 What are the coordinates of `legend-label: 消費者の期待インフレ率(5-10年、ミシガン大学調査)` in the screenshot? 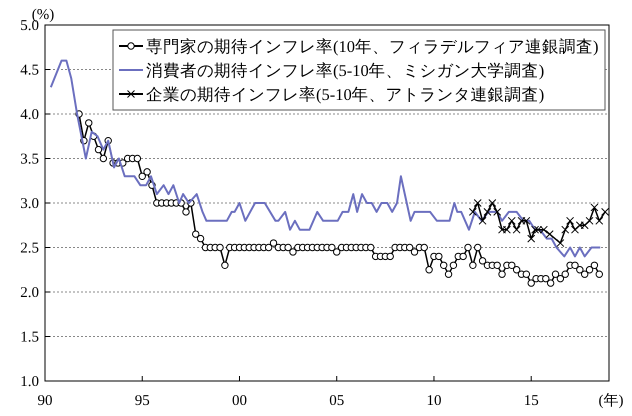 It's located at (345, 70).